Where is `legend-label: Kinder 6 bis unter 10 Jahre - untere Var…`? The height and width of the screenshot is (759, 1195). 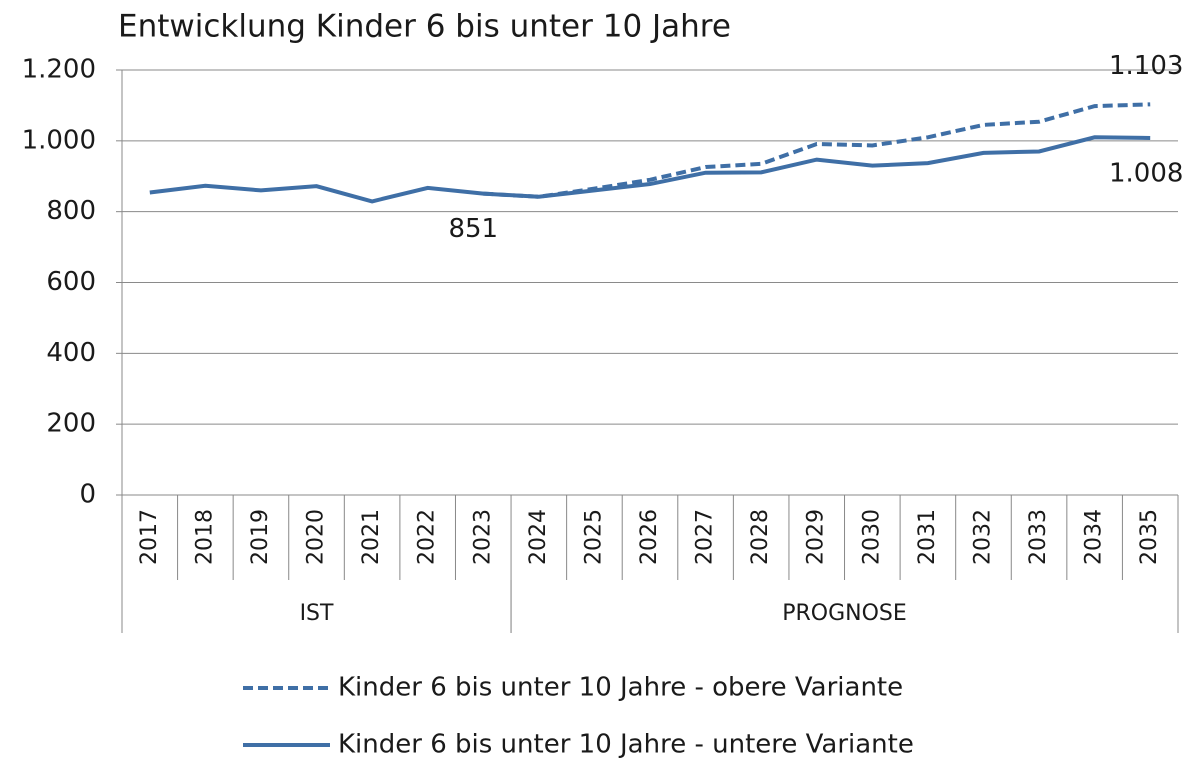 legend-label: Kinder 6 bis unter 10 Jahre - untere Var… is located at coordinates (626, 744).